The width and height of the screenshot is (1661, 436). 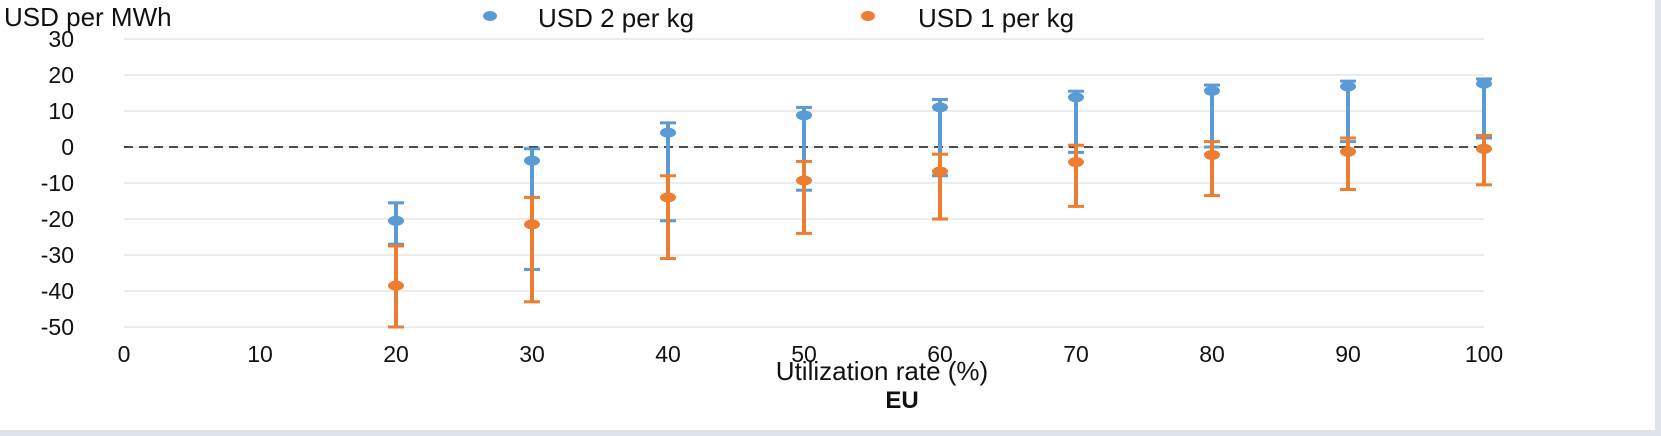 What do you see at coordinates (616, 18) in the screenshot?
I see `legend-label-series-1: USD 2 per kg` at bounding box center [616, 18].